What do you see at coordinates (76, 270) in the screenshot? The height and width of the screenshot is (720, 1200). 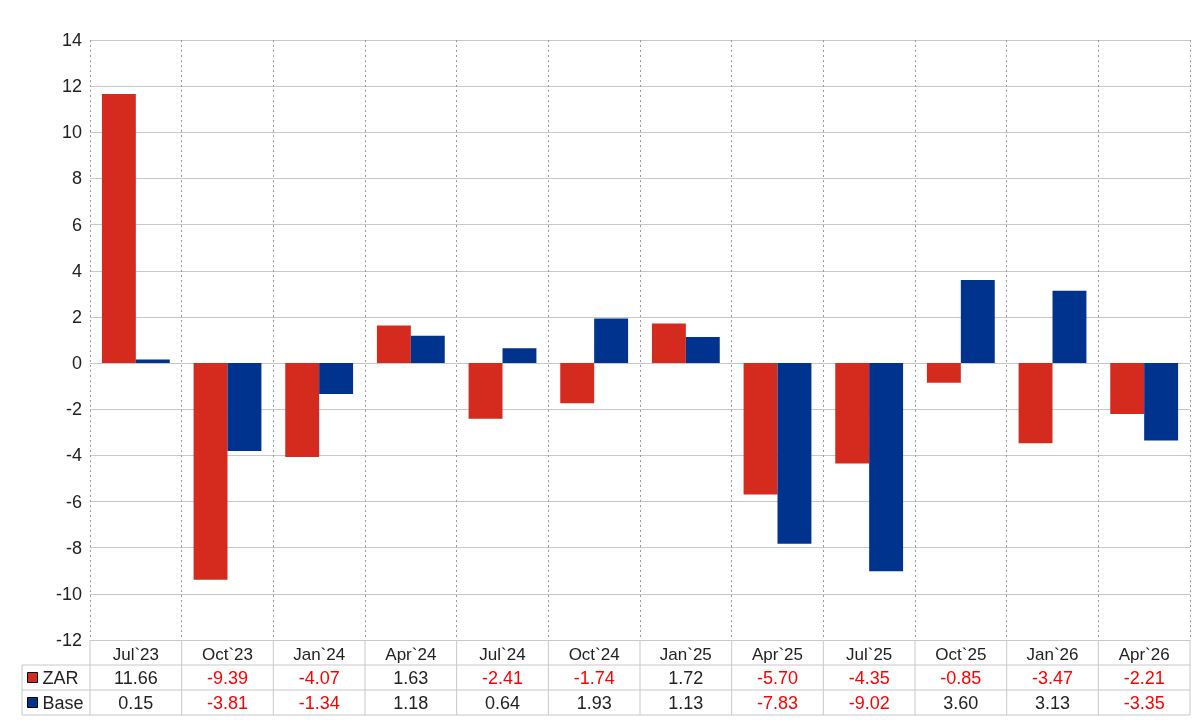 I see `y-tick-label: 4` at bounding box center [76, 270].